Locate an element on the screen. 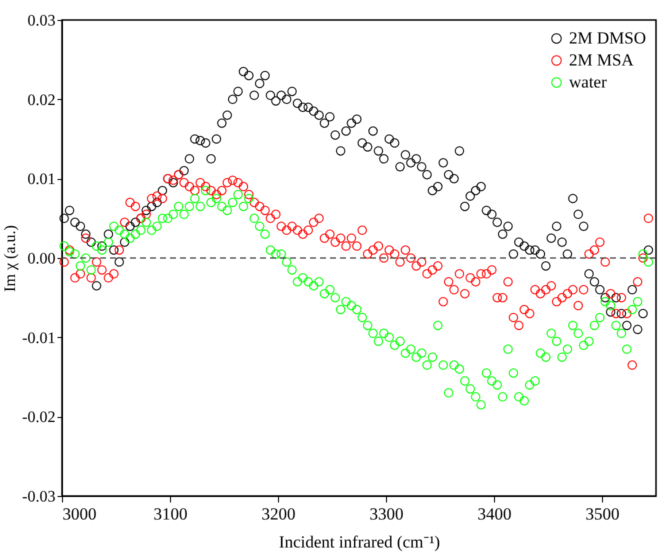 The width and height of the screenshot is (658, 552). y-tick-label: -0.01 is located at coordinates (39, 338).